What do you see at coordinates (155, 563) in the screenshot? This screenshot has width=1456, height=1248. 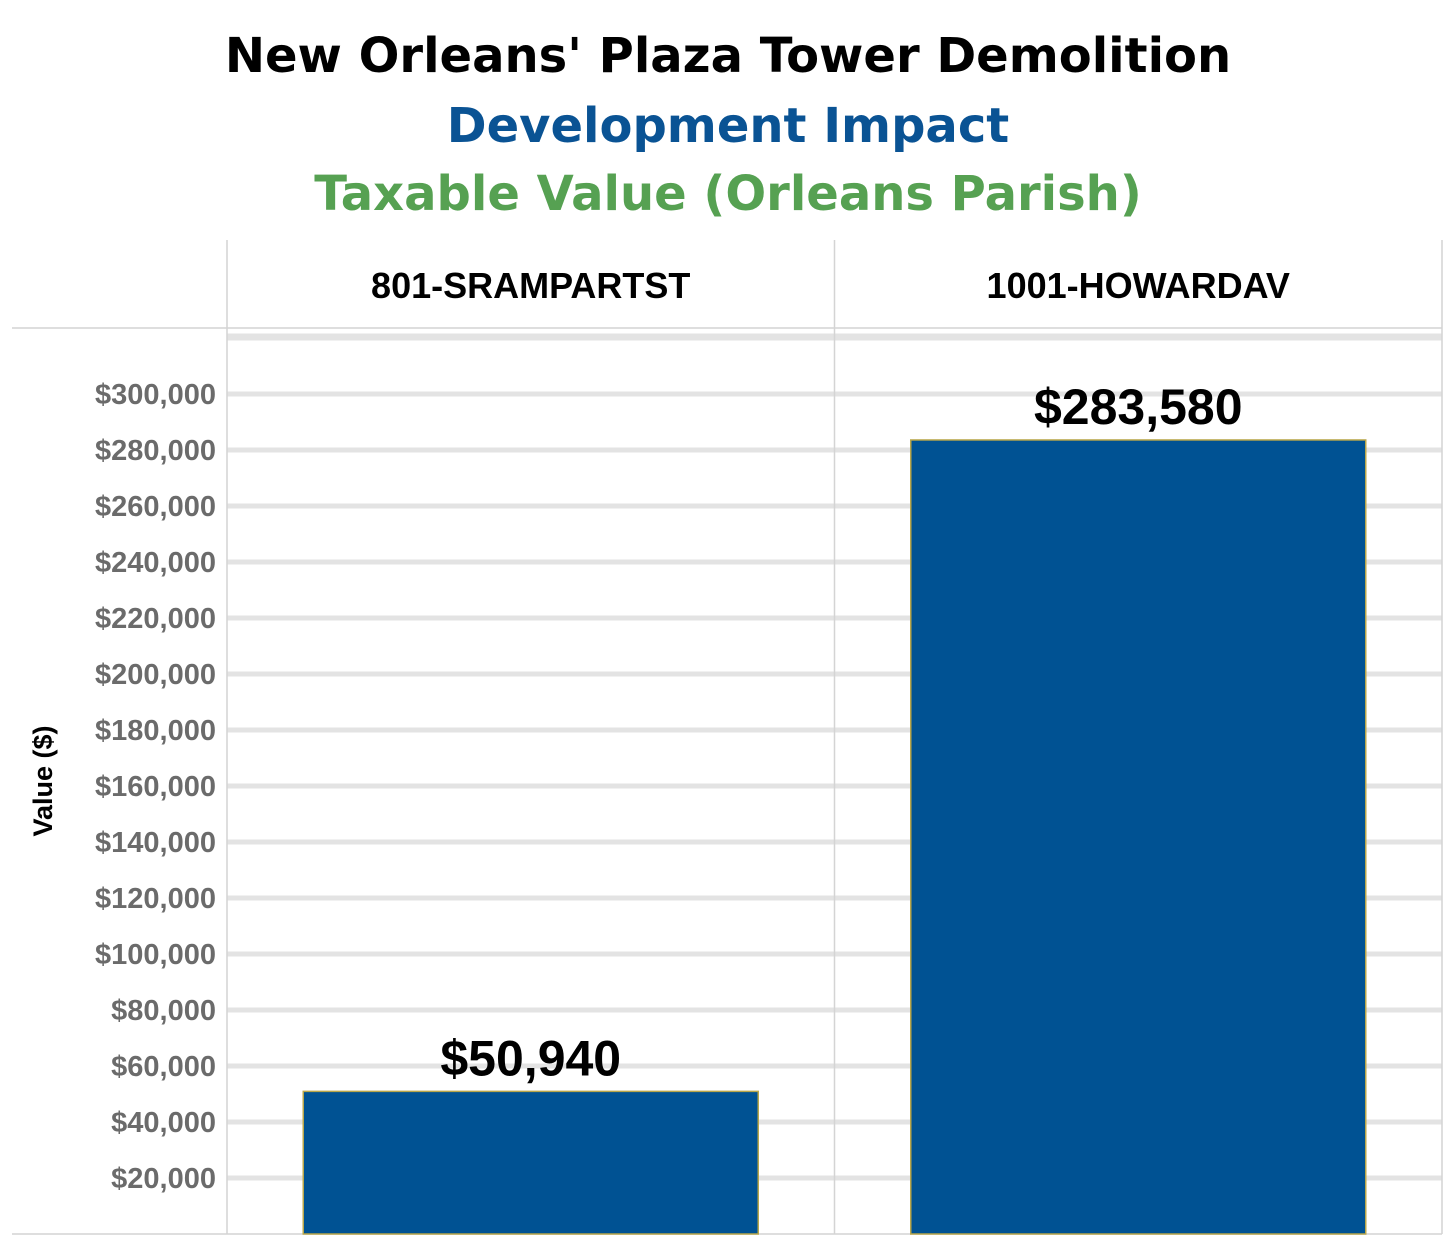 I see `y-tick-label: $240,000` at bounding box center [155, 563].